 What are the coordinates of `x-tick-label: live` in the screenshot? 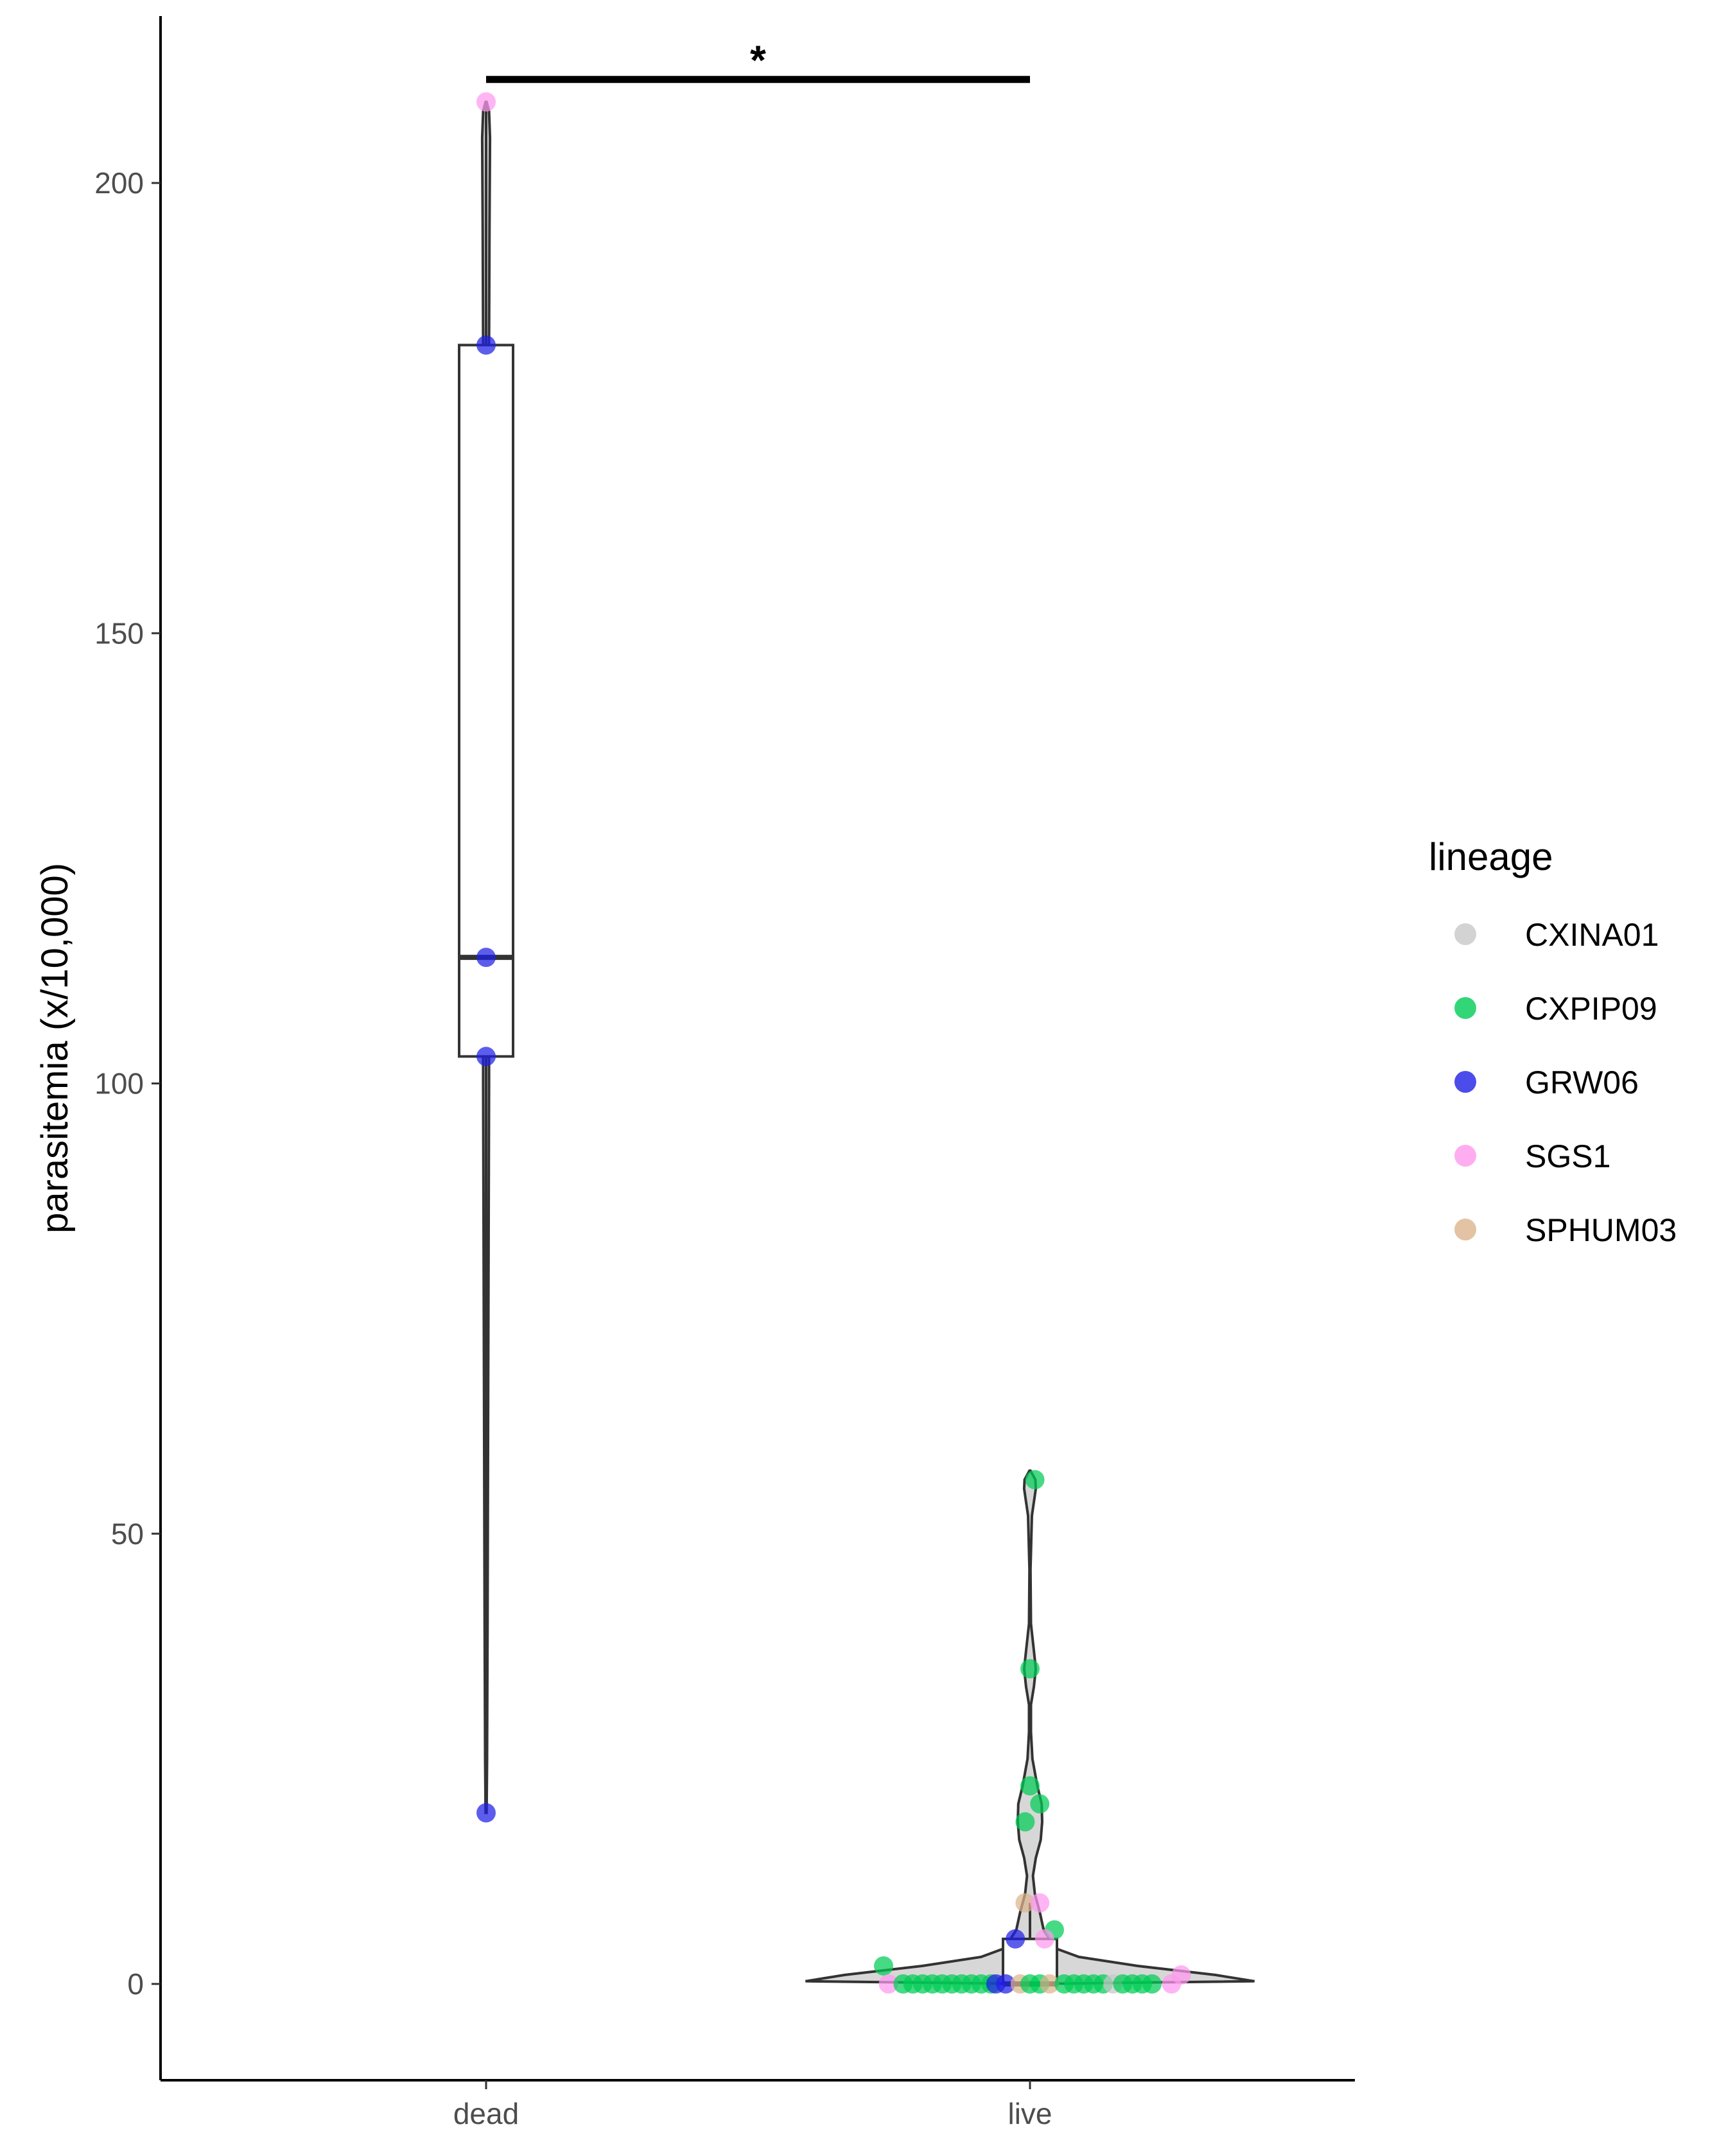 It's located at (1030, 2113).